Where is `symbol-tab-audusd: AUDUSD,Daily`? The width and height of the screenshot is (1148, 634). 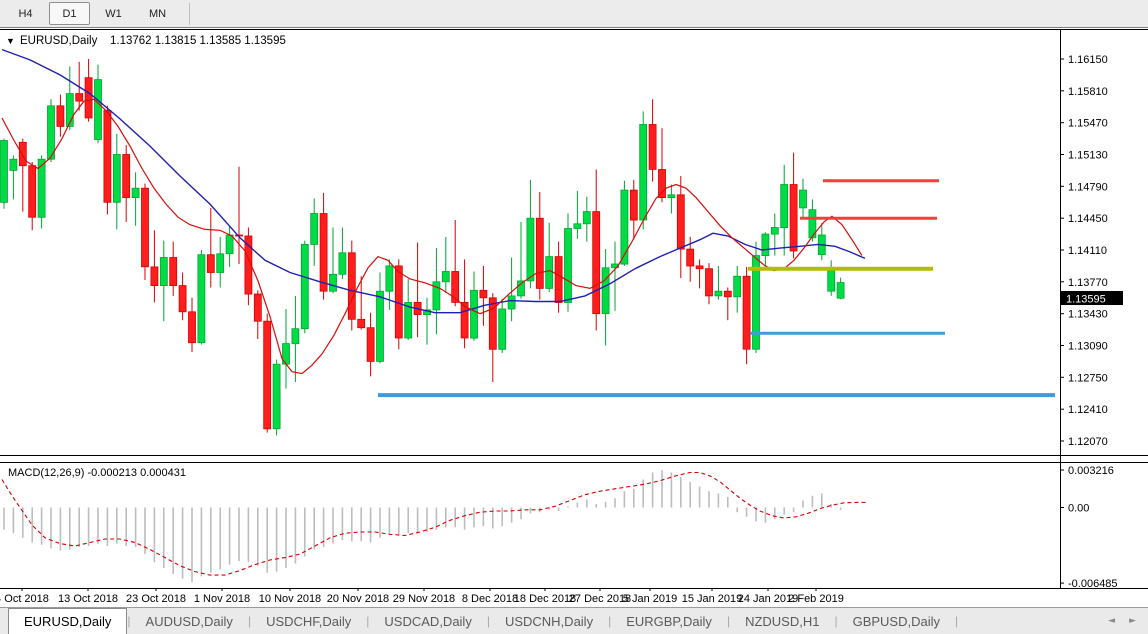
symbol-tab-audusd: AUDUSD,Daily is located at coordinates (189, 621).